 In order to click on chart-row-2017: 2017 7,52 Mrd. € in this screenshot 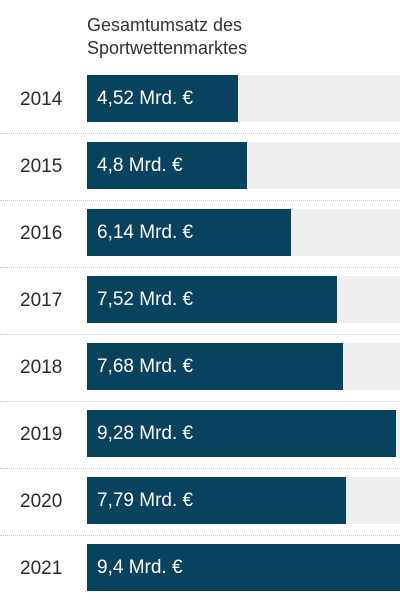, I will do `click(200, 301)`.